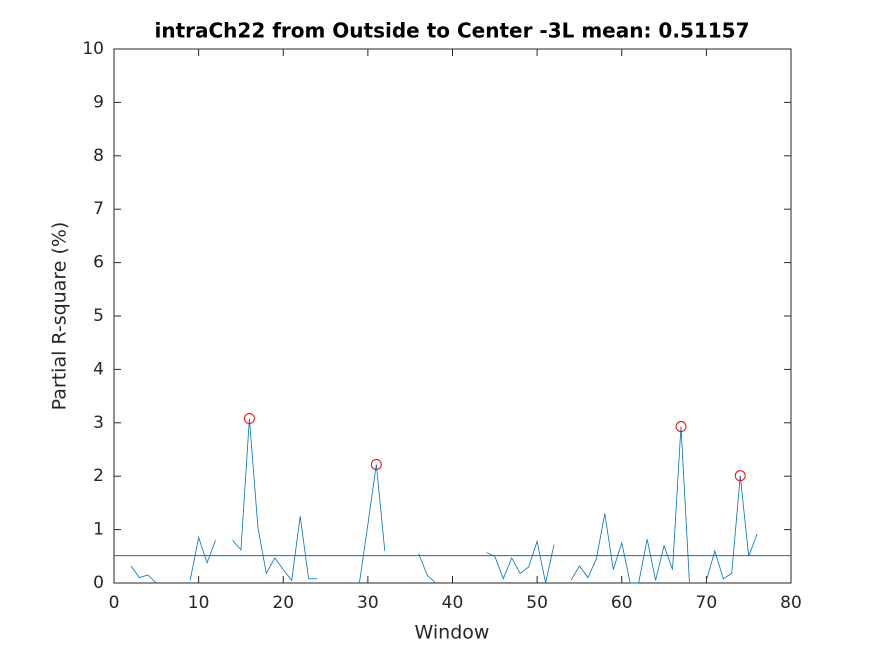 The image size is (875, 656). Describe the element at coordinates (98, 156) in the screenshot. I see `y-tick-label: 8` at that location.